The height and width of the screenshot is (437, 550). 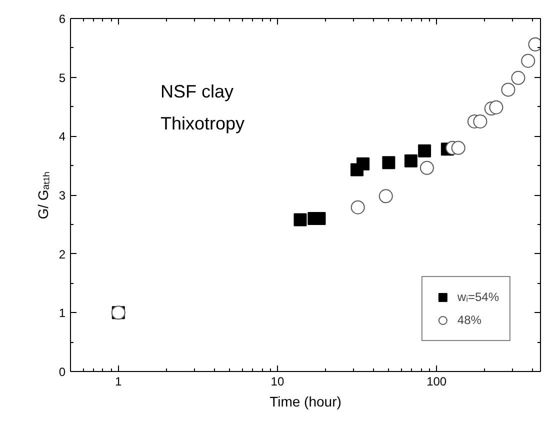 What do you see at coordinates (62, 313) in the screenshot?
I see `y-tick-label: 1` at bounding box center [62, 313].